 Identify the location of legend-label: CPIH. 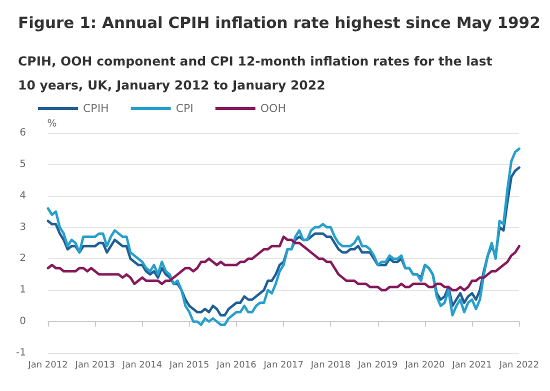
(96, 108).